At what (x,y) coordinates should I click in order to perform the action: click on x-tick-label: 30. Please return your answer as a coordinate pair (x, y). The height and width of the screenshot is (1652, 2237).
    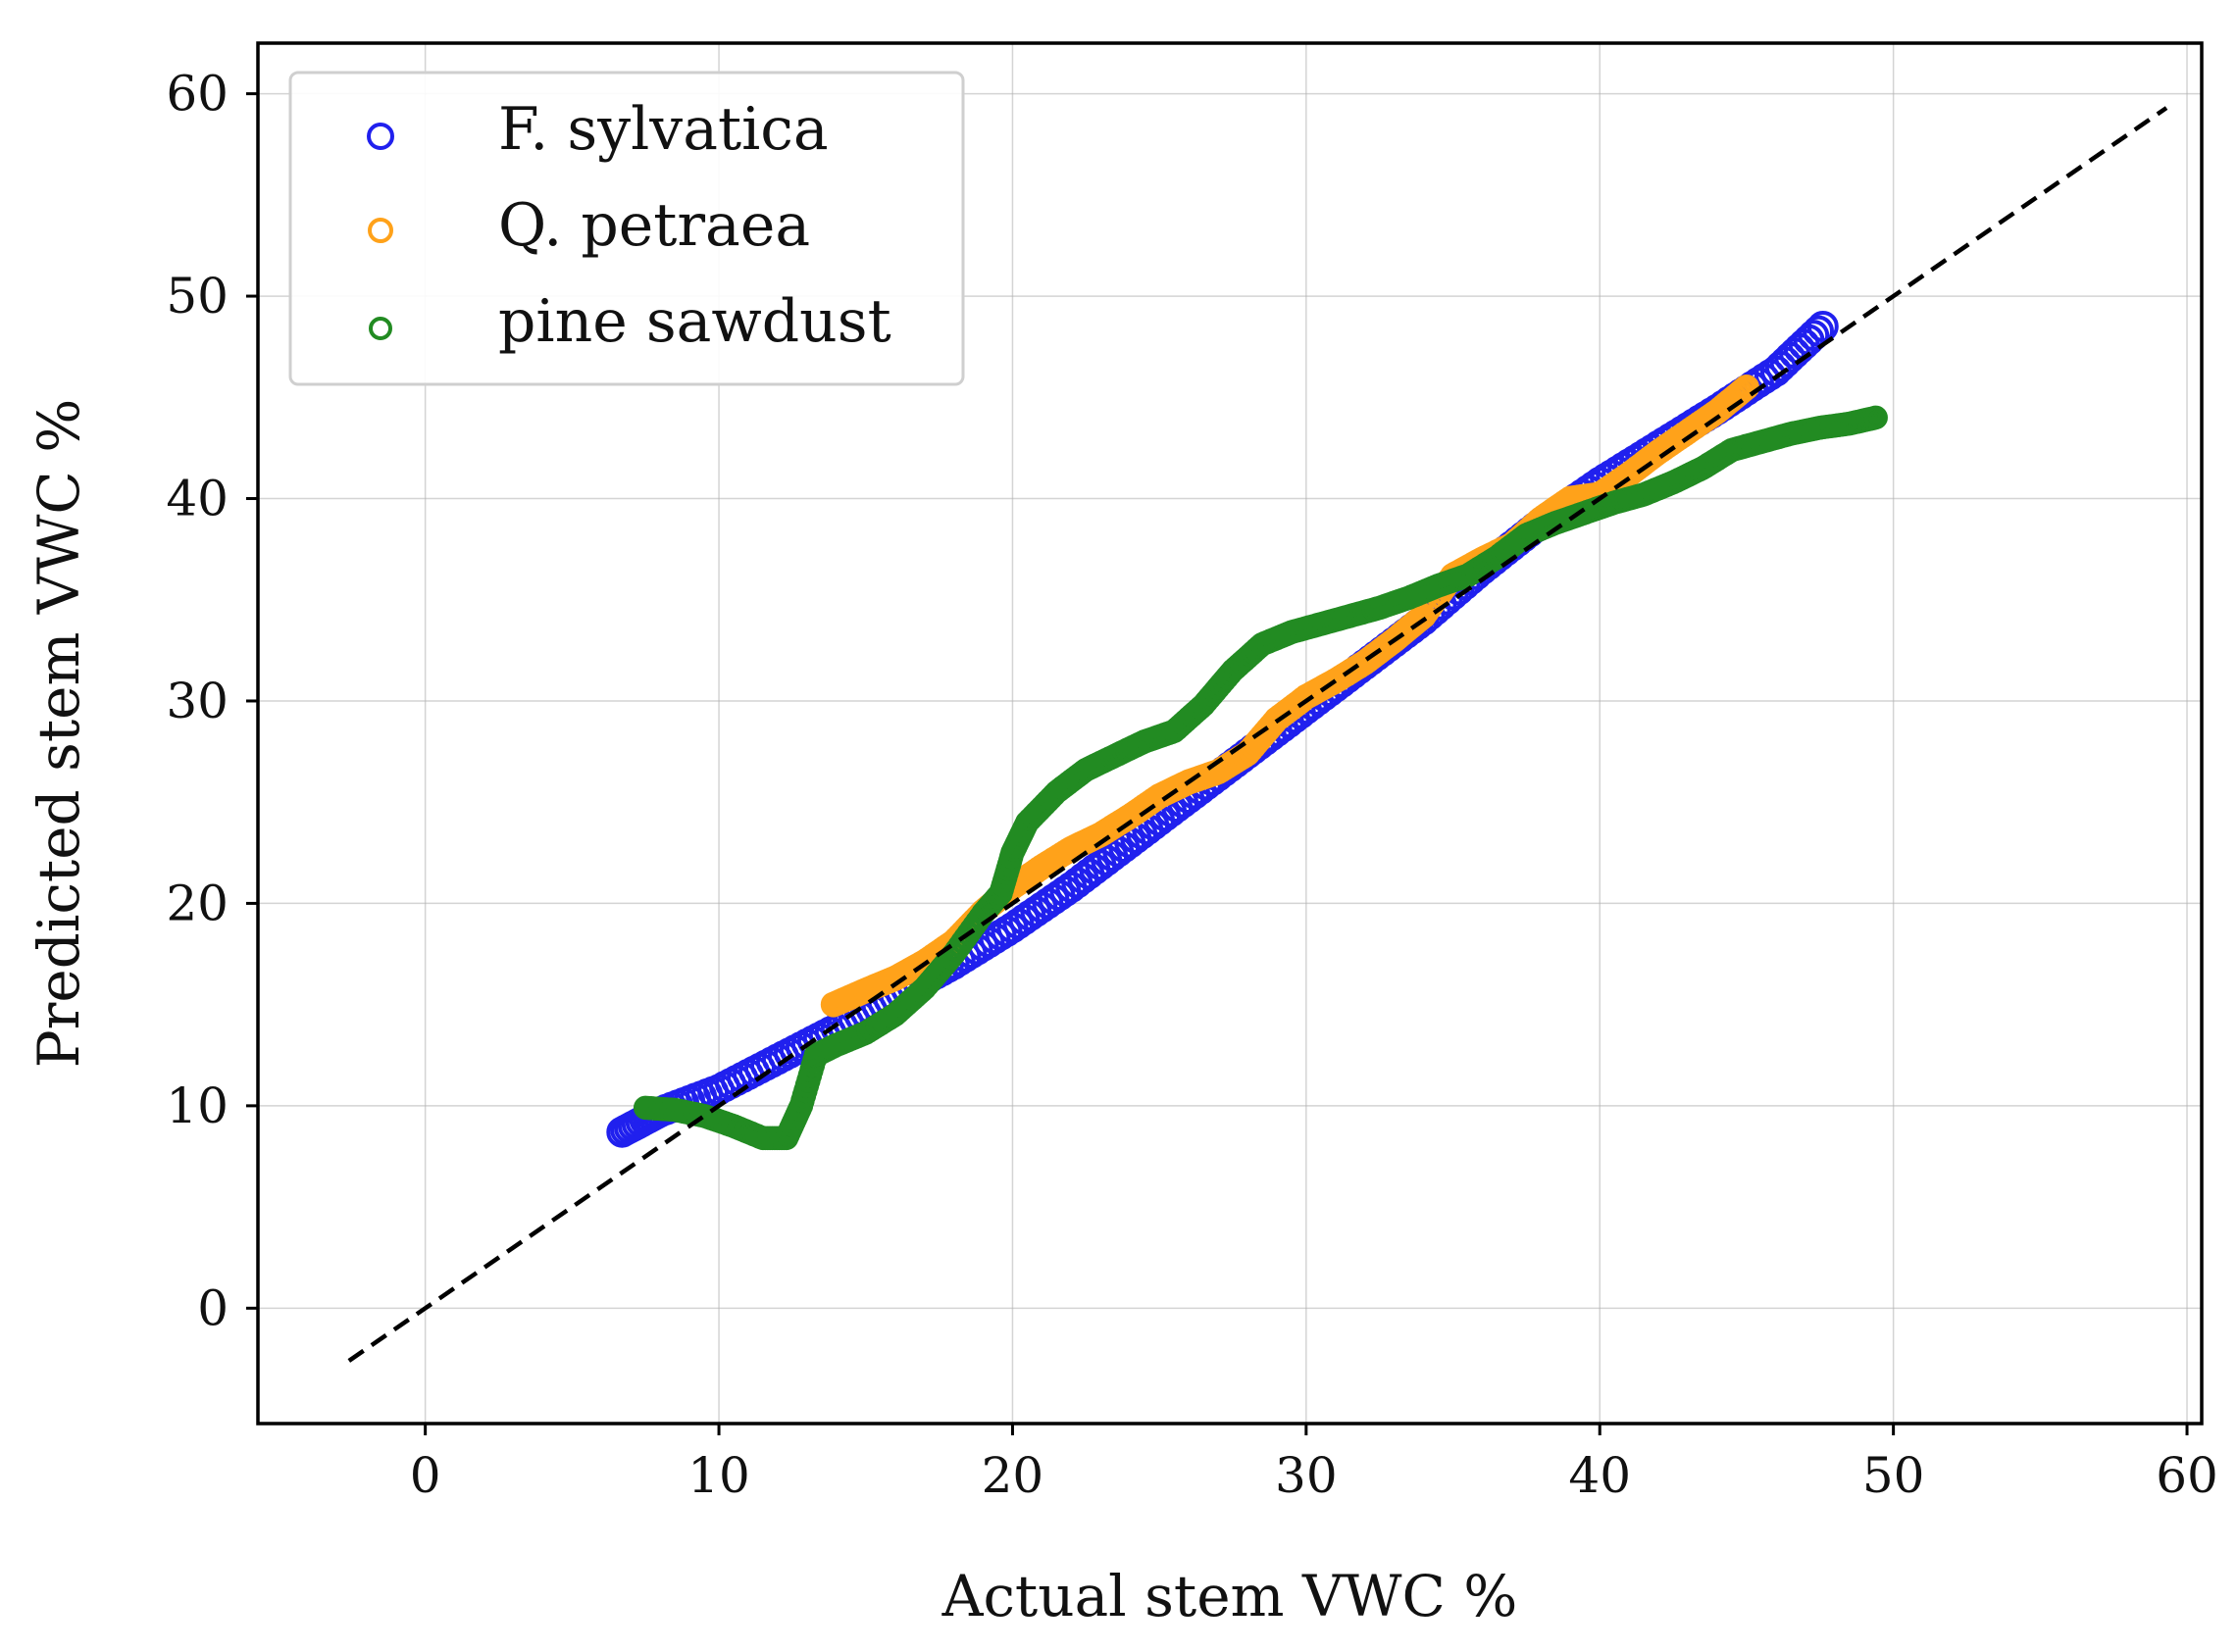
    Looking at the image, I should click on (1306, 1476).